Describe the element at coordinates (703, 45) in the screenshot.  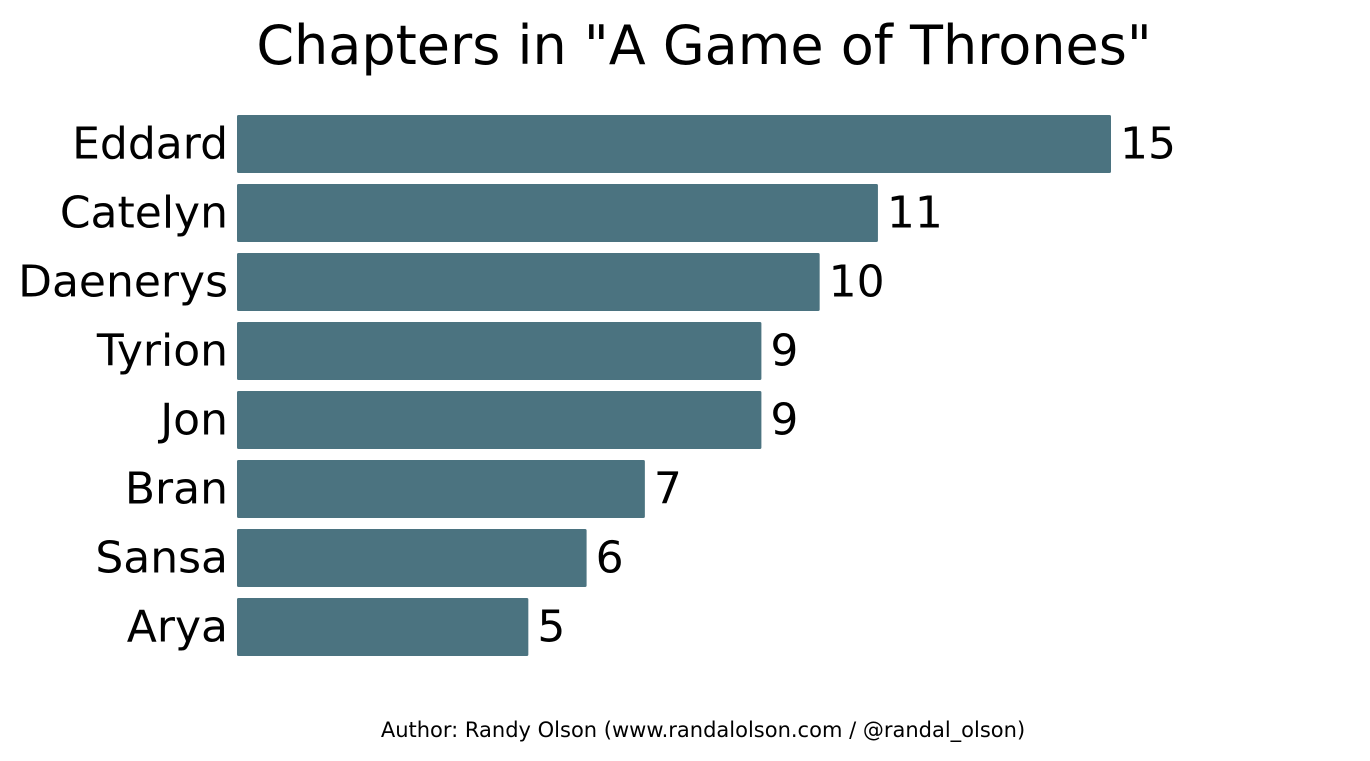
I see `chart-title: Chapters in "A Game of Thrones"` at that location.